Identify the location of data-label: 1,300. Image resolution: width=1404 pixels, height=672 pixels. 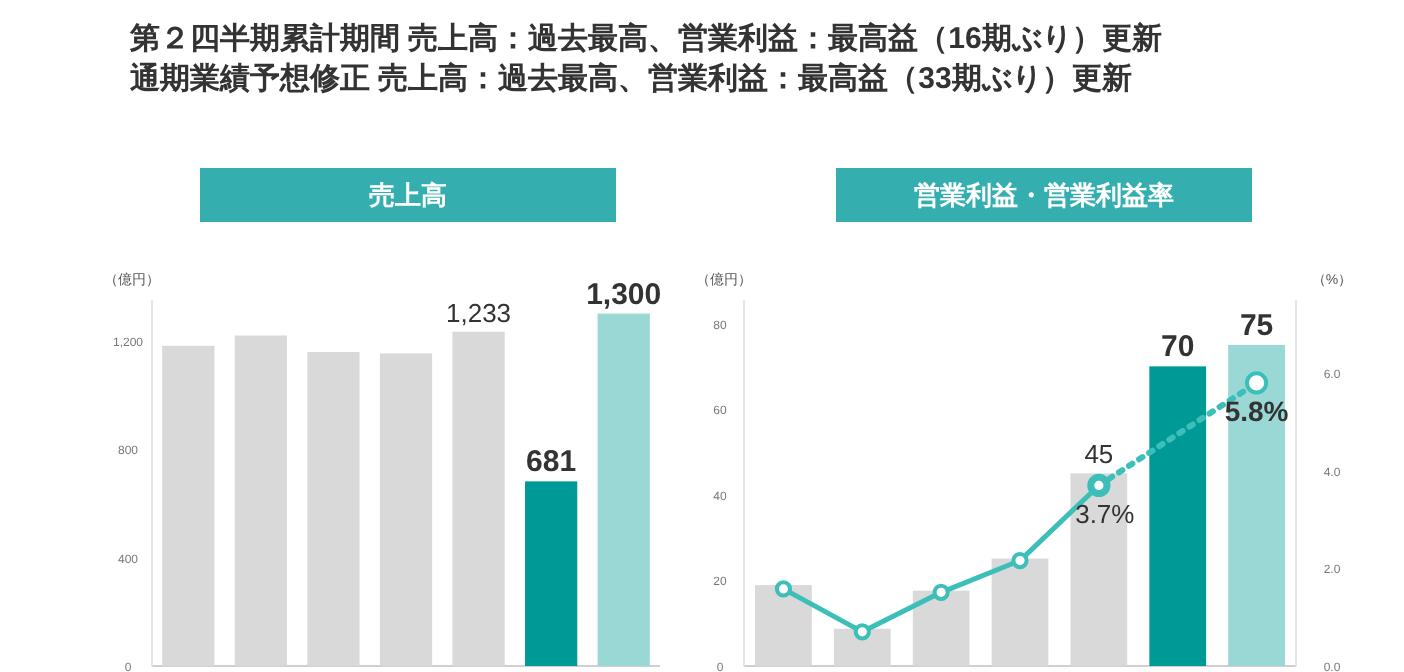
(624, 294).